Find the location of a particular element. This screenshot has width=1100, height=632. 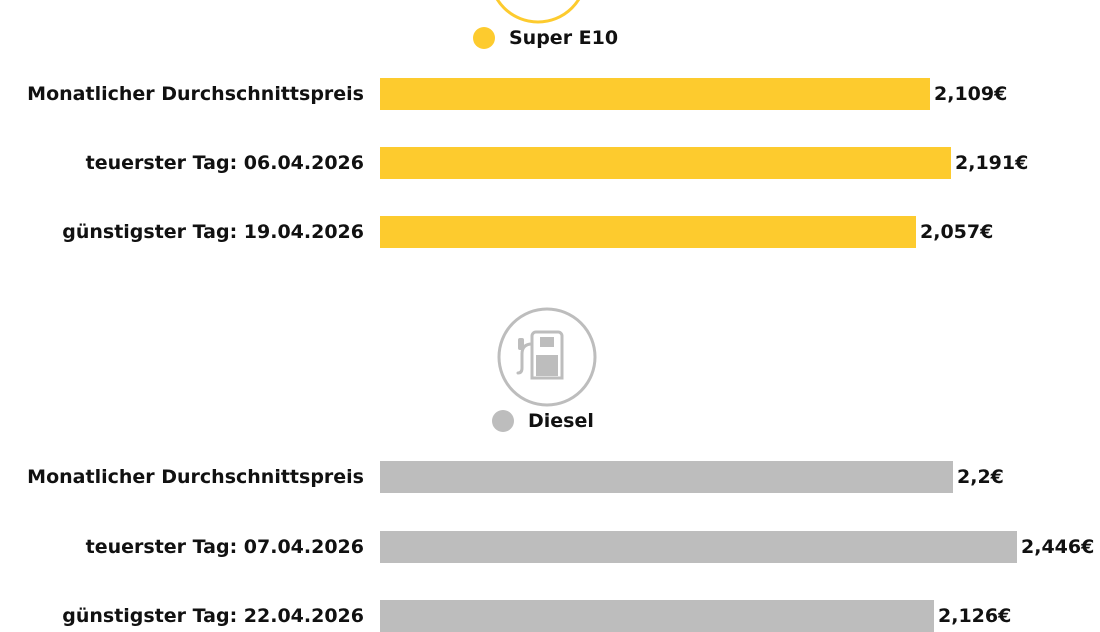

bar-row: günstigster Tag: 19.04.2026 2,057€ is located at coordinates (550, 232).